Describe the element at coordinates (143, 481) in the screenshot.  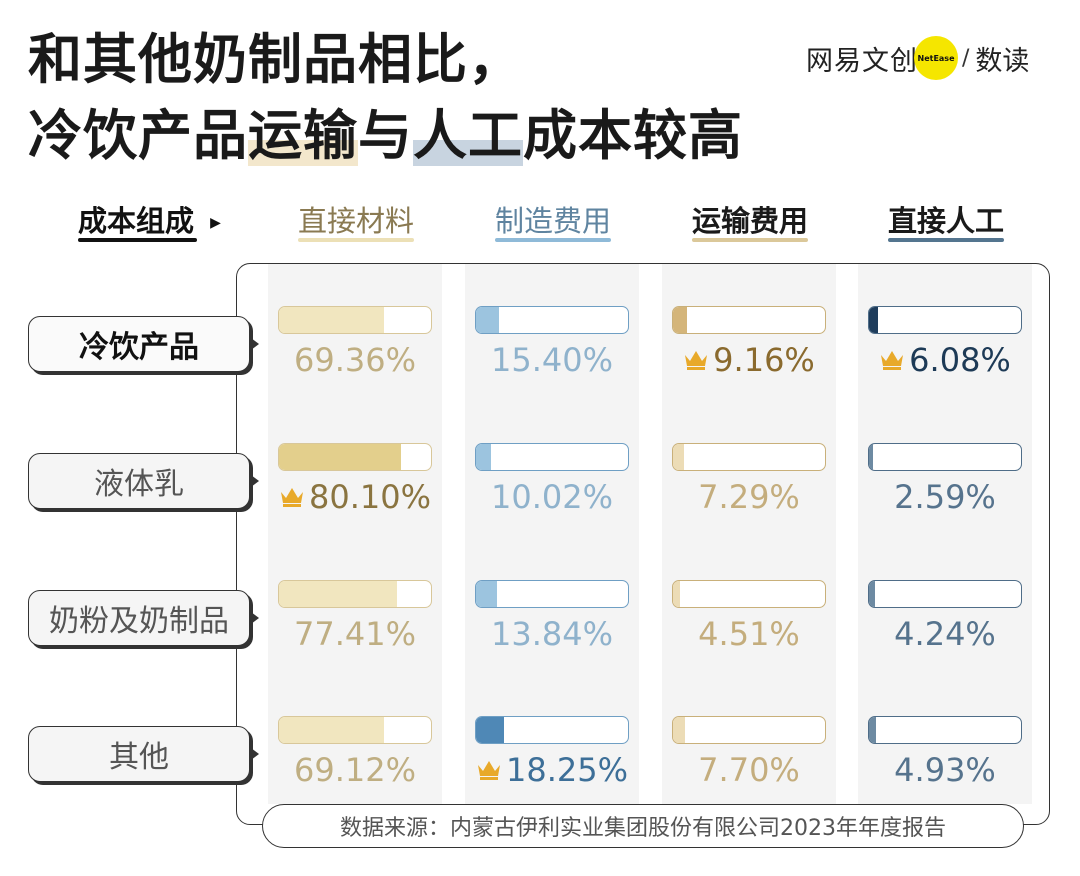
I see `row-label: 液体乳` at that location.